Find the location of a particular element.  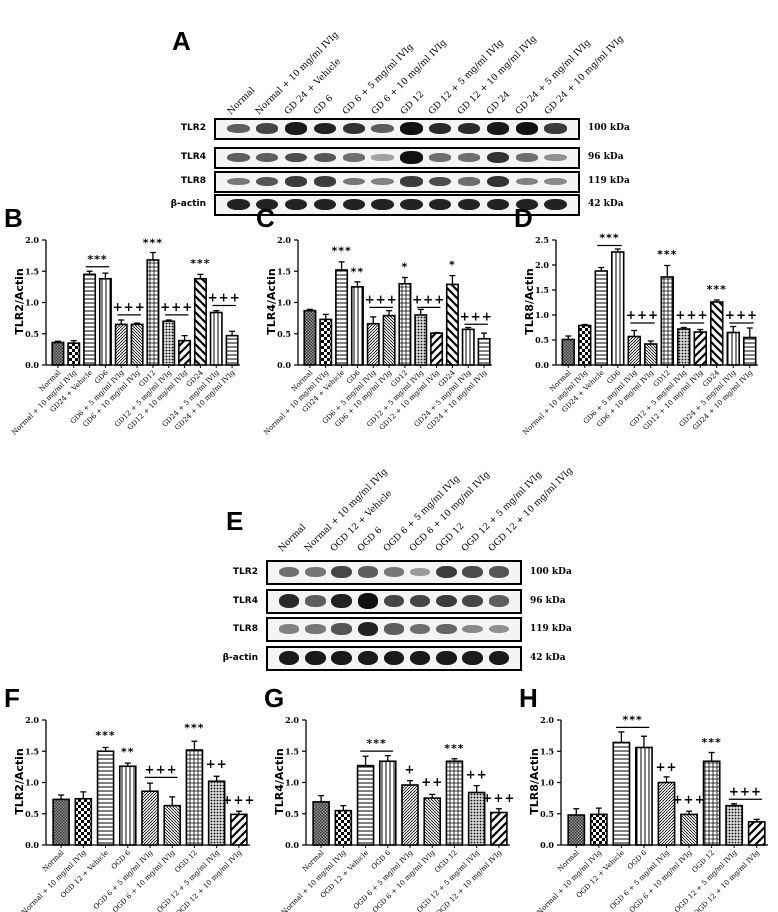

panel-letter-e: E is located at coordinates (235, 521).